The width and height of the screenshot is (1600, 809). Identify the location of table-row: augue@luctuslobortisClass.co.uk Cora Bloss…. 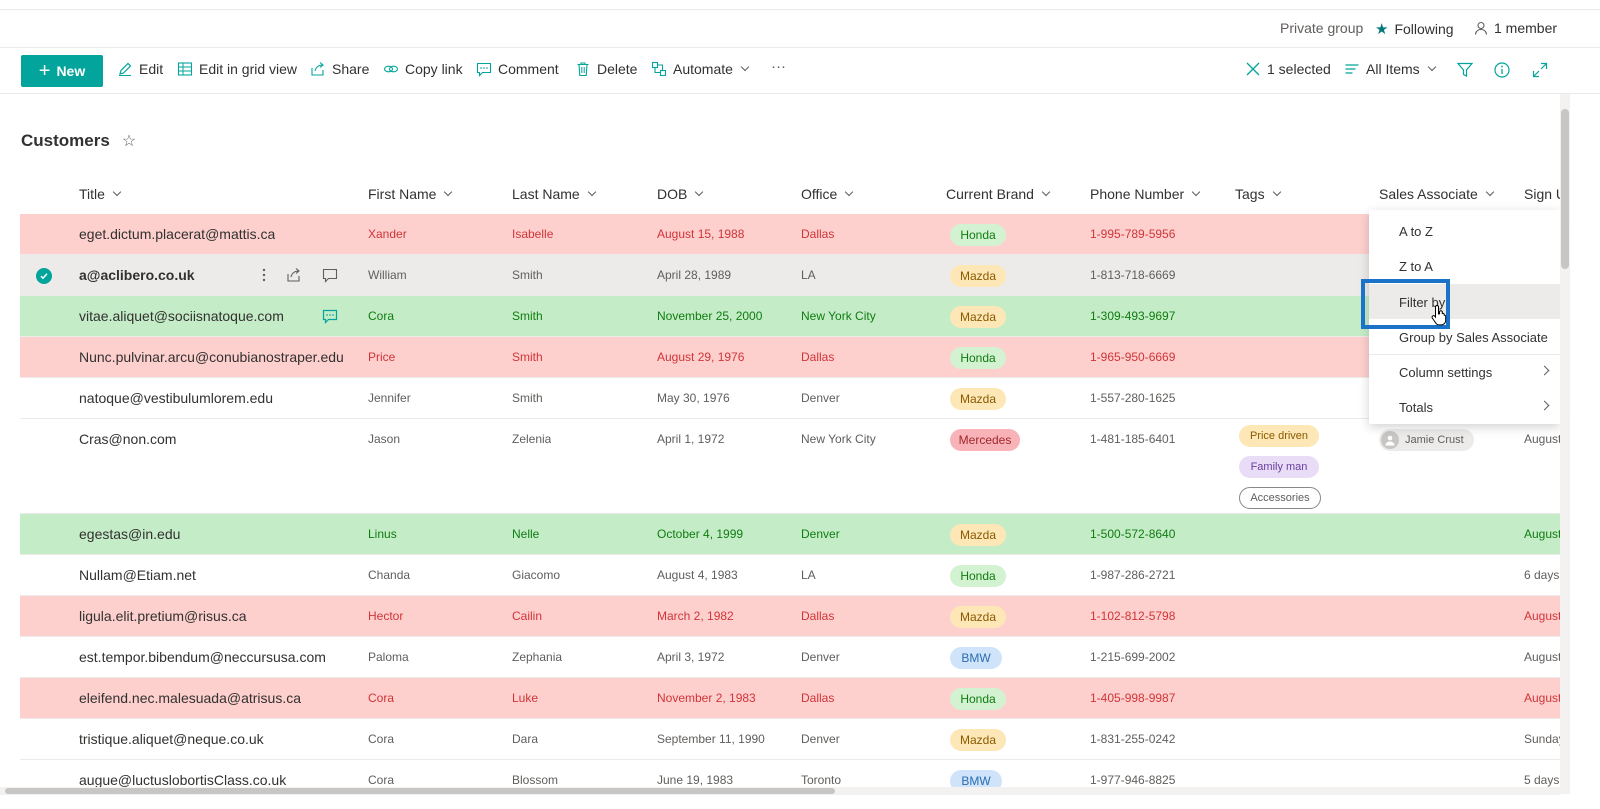
(790, 777).